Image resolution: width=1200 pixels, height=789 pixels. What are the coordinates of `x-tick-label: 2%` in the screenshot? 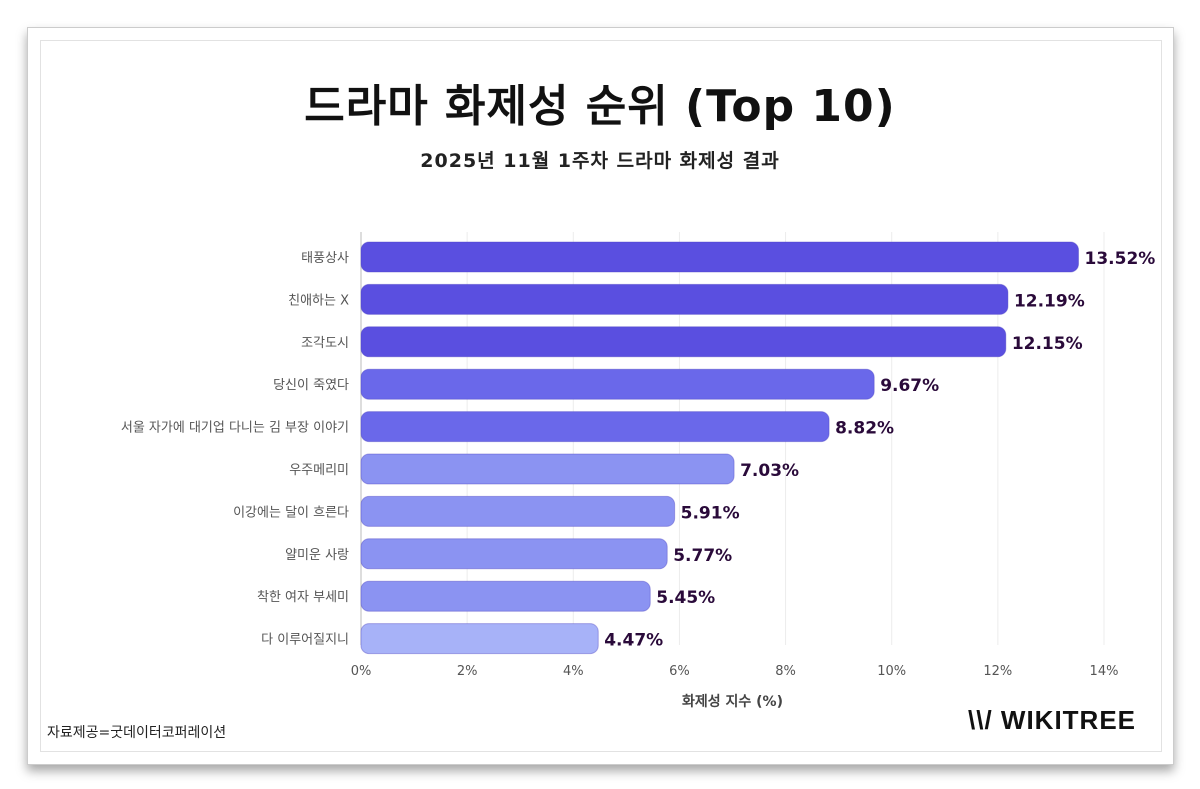 It's located at (467, 671).